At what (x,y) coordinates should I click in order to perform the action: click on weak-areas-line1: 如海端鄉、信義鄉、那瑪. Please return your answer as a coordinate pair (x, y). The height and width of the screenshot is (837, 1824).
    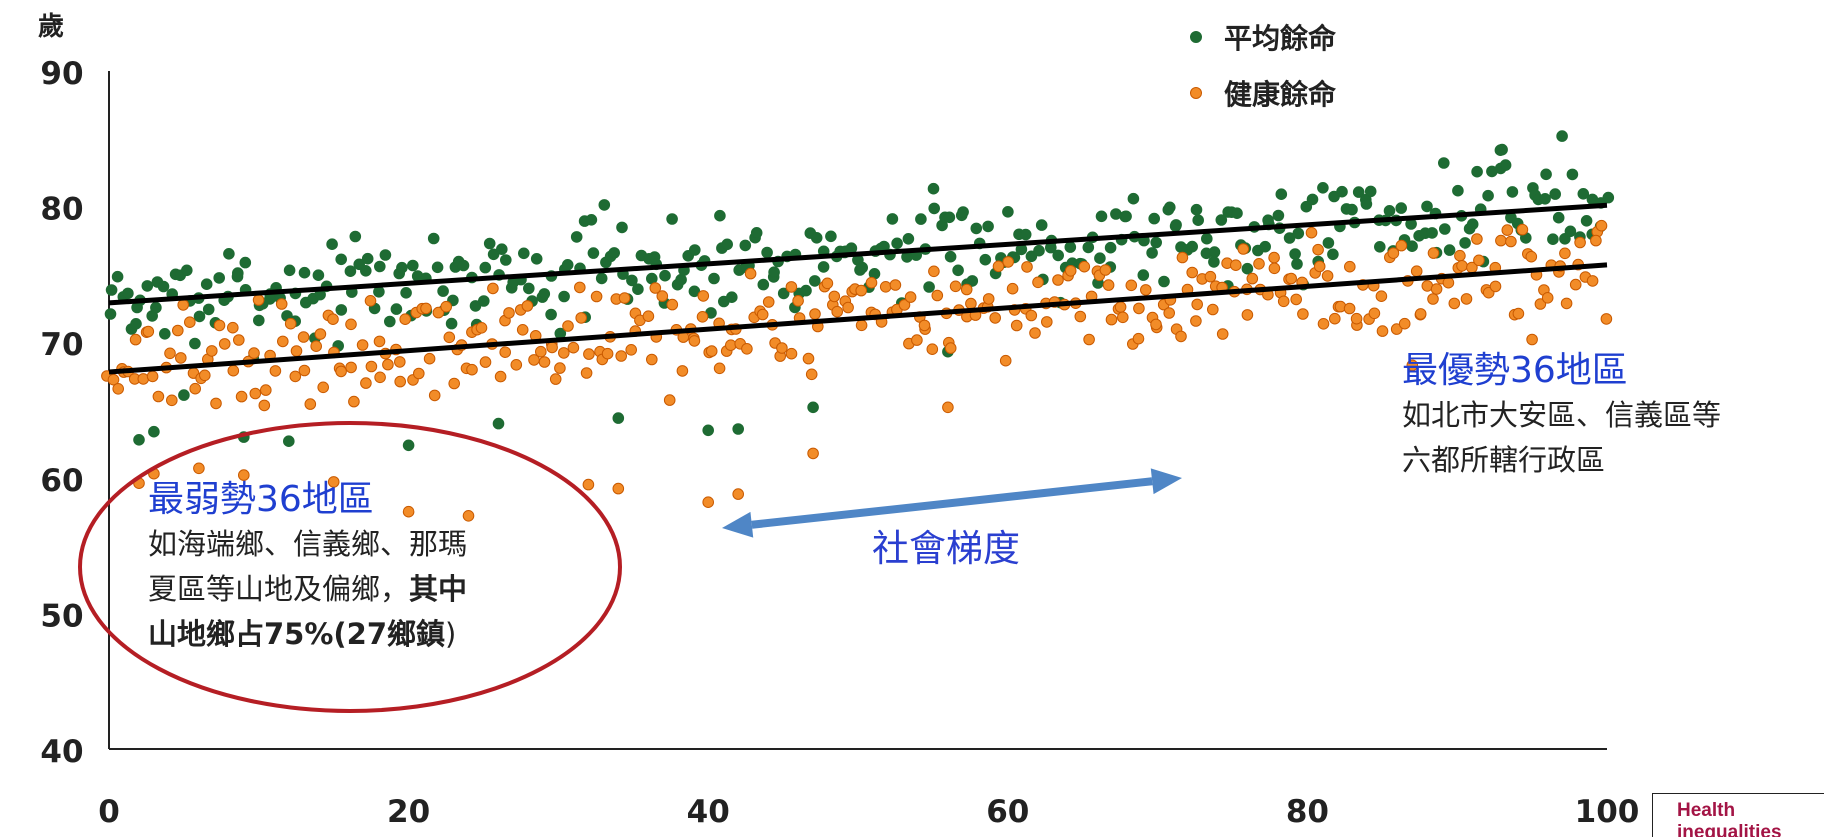
    Looking at the image, I should click on (308, 544).